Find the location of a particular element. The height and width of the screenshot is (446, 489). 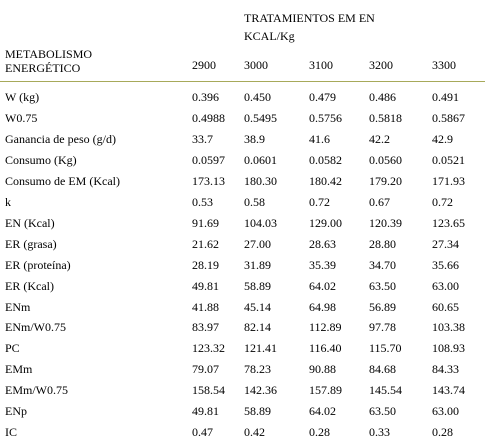

cell-value: 0.486 is located at coordinates (382, 97).